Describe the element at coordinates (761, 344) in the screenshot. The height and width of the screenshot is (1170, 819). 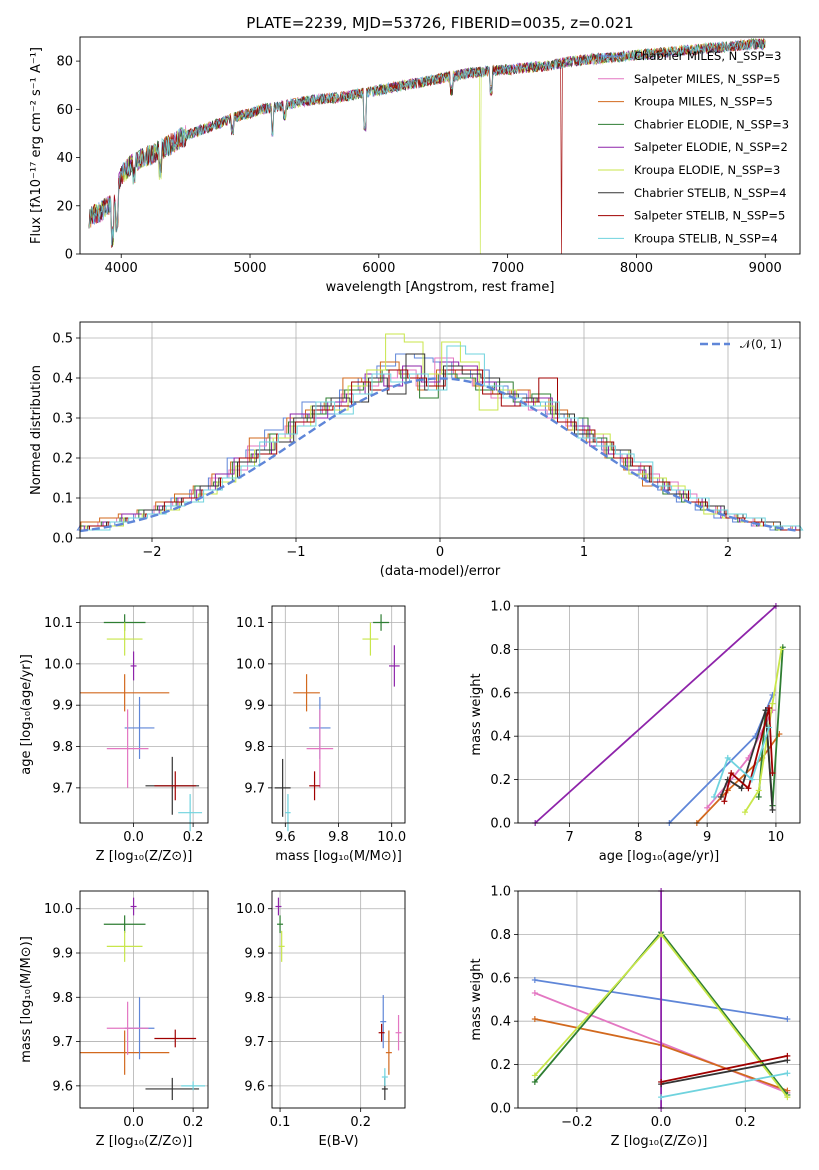
I see `legend-label: 𝒩(0, 1)` at that location.